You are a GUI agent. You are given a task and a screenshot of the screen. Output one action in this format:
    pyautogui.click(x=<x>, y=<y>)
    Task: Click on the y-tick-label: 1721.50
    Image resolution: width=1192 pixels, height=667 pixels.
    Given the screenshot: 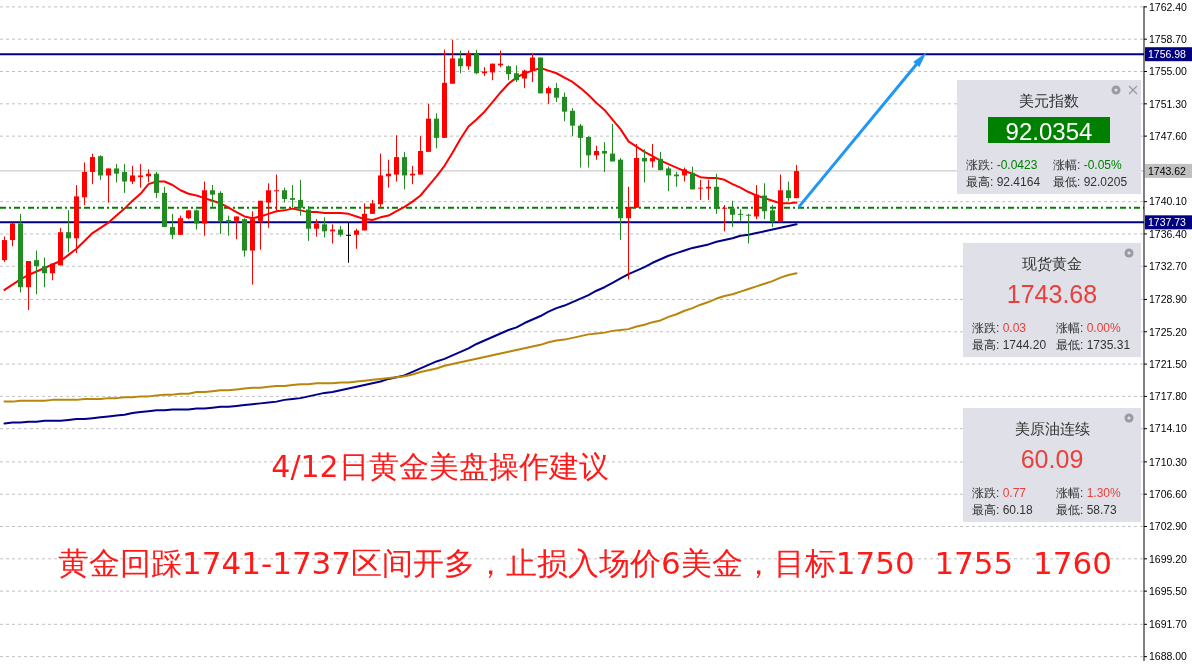 What is the action you would take?
    pyautogui.click(x=1168, y=363)
    